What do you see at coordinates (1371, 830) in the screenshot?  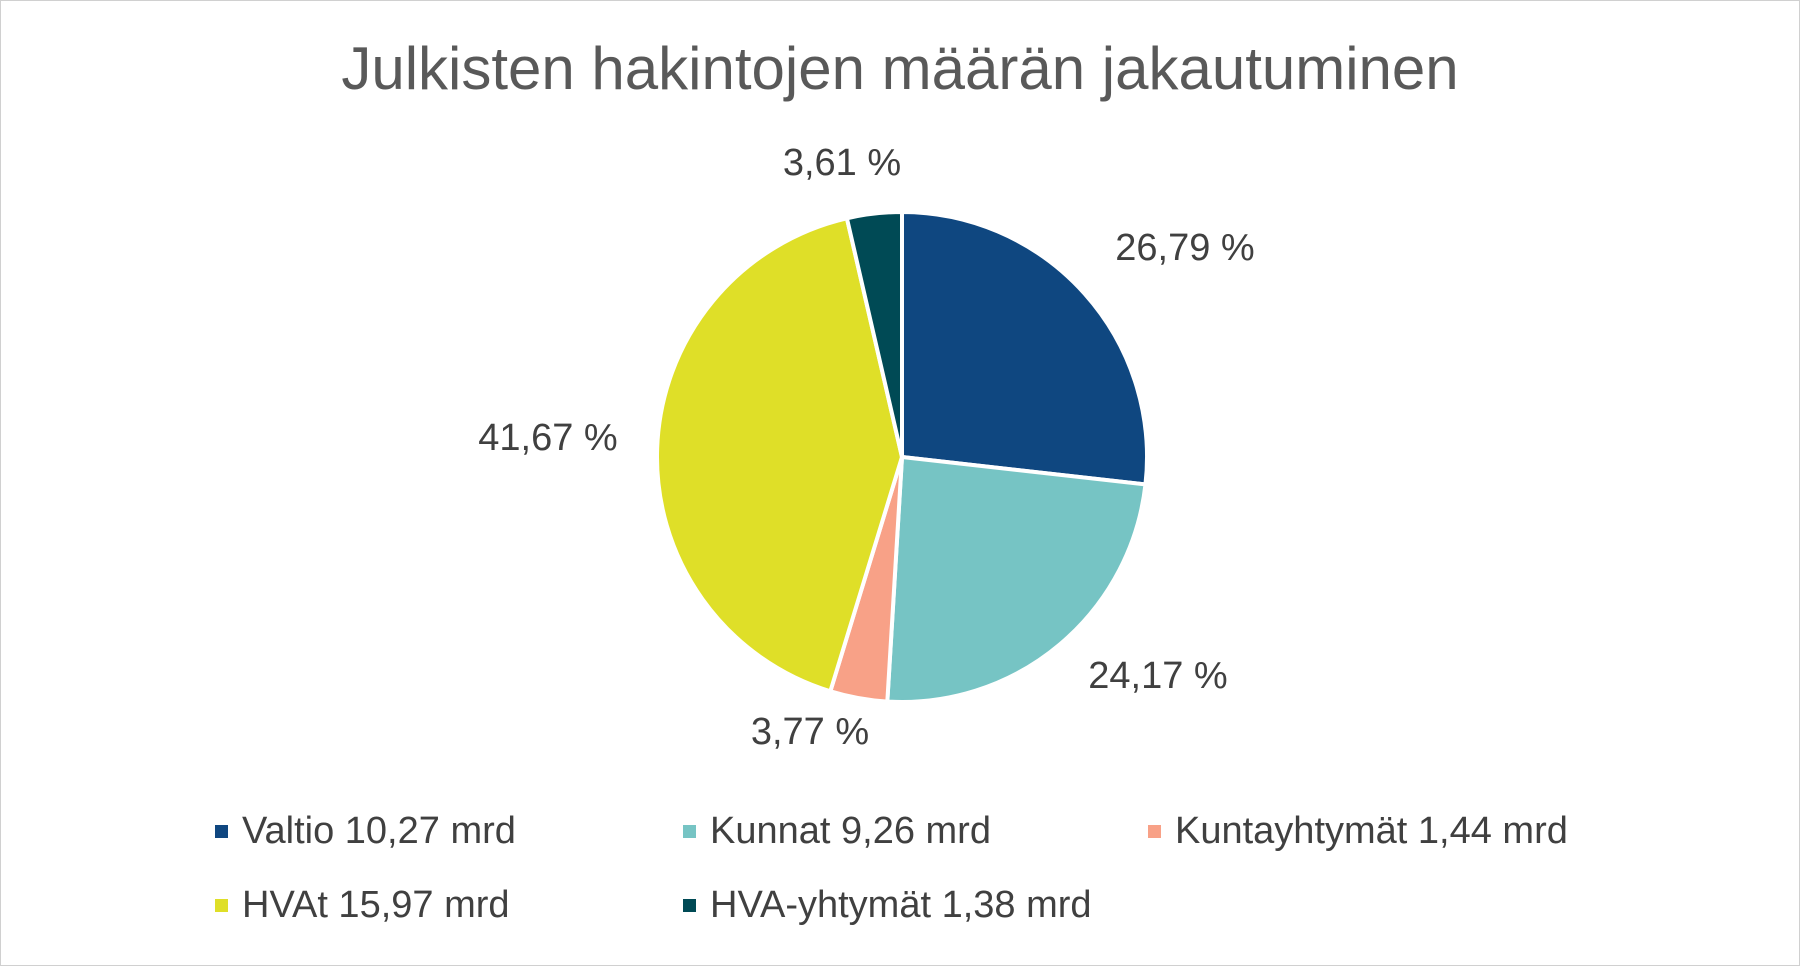 I see `legend-label-3: Kuntayhtymät 1,44 mrd` at bounding box center [1371, 830].